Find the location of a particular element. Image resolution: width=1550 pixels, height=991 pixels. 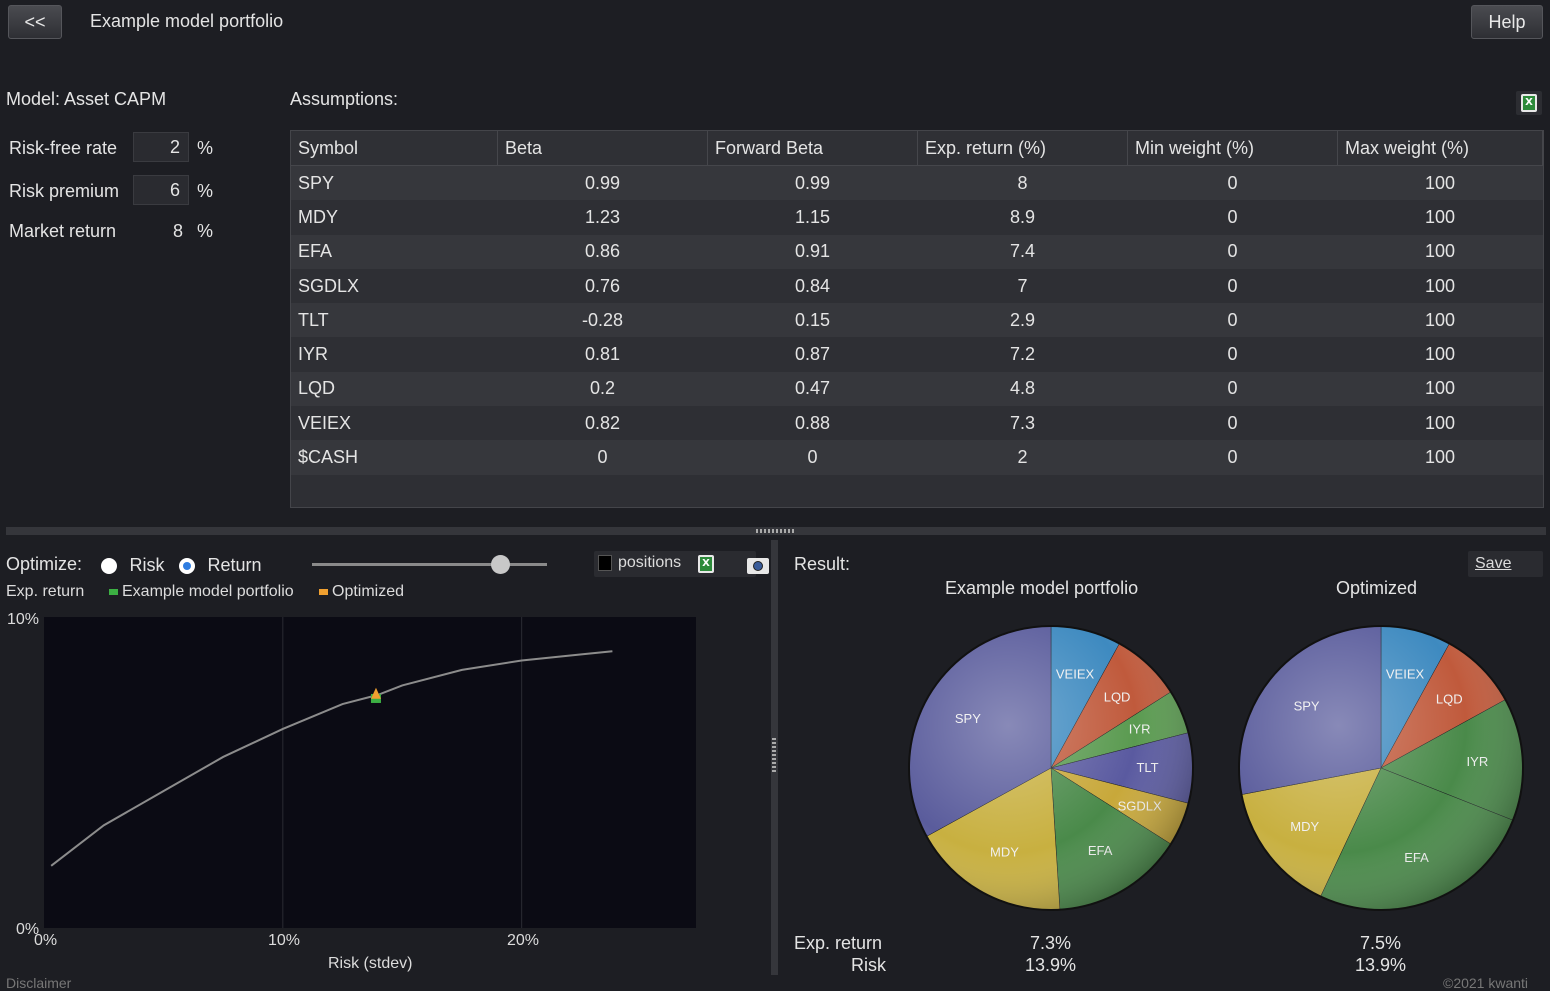

optimize-return-radio: Return is located at coordinates (220, 565).